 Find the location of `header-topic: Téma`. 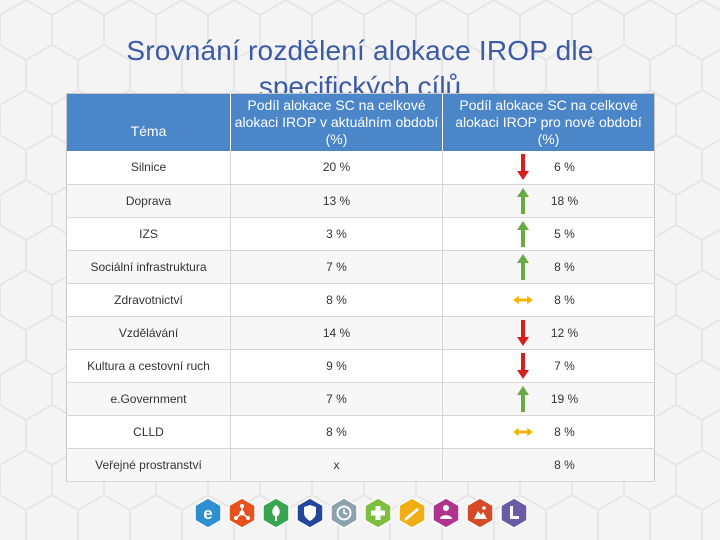

header-topic: Téma is located at coordinates (148, 122).